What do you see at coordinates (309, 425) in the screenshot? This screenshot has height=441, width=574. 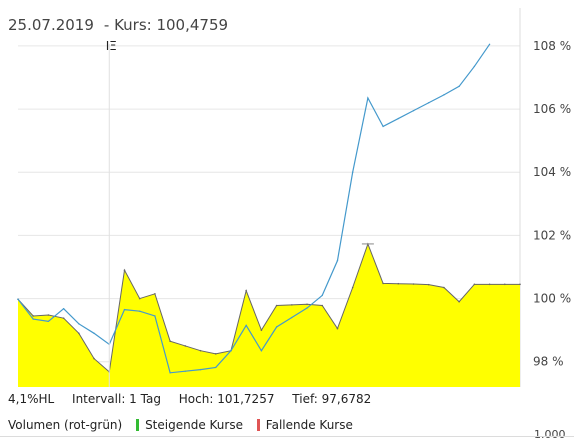 I see `falling-label: Fallende Kurse` at bounding box center [309, 425].